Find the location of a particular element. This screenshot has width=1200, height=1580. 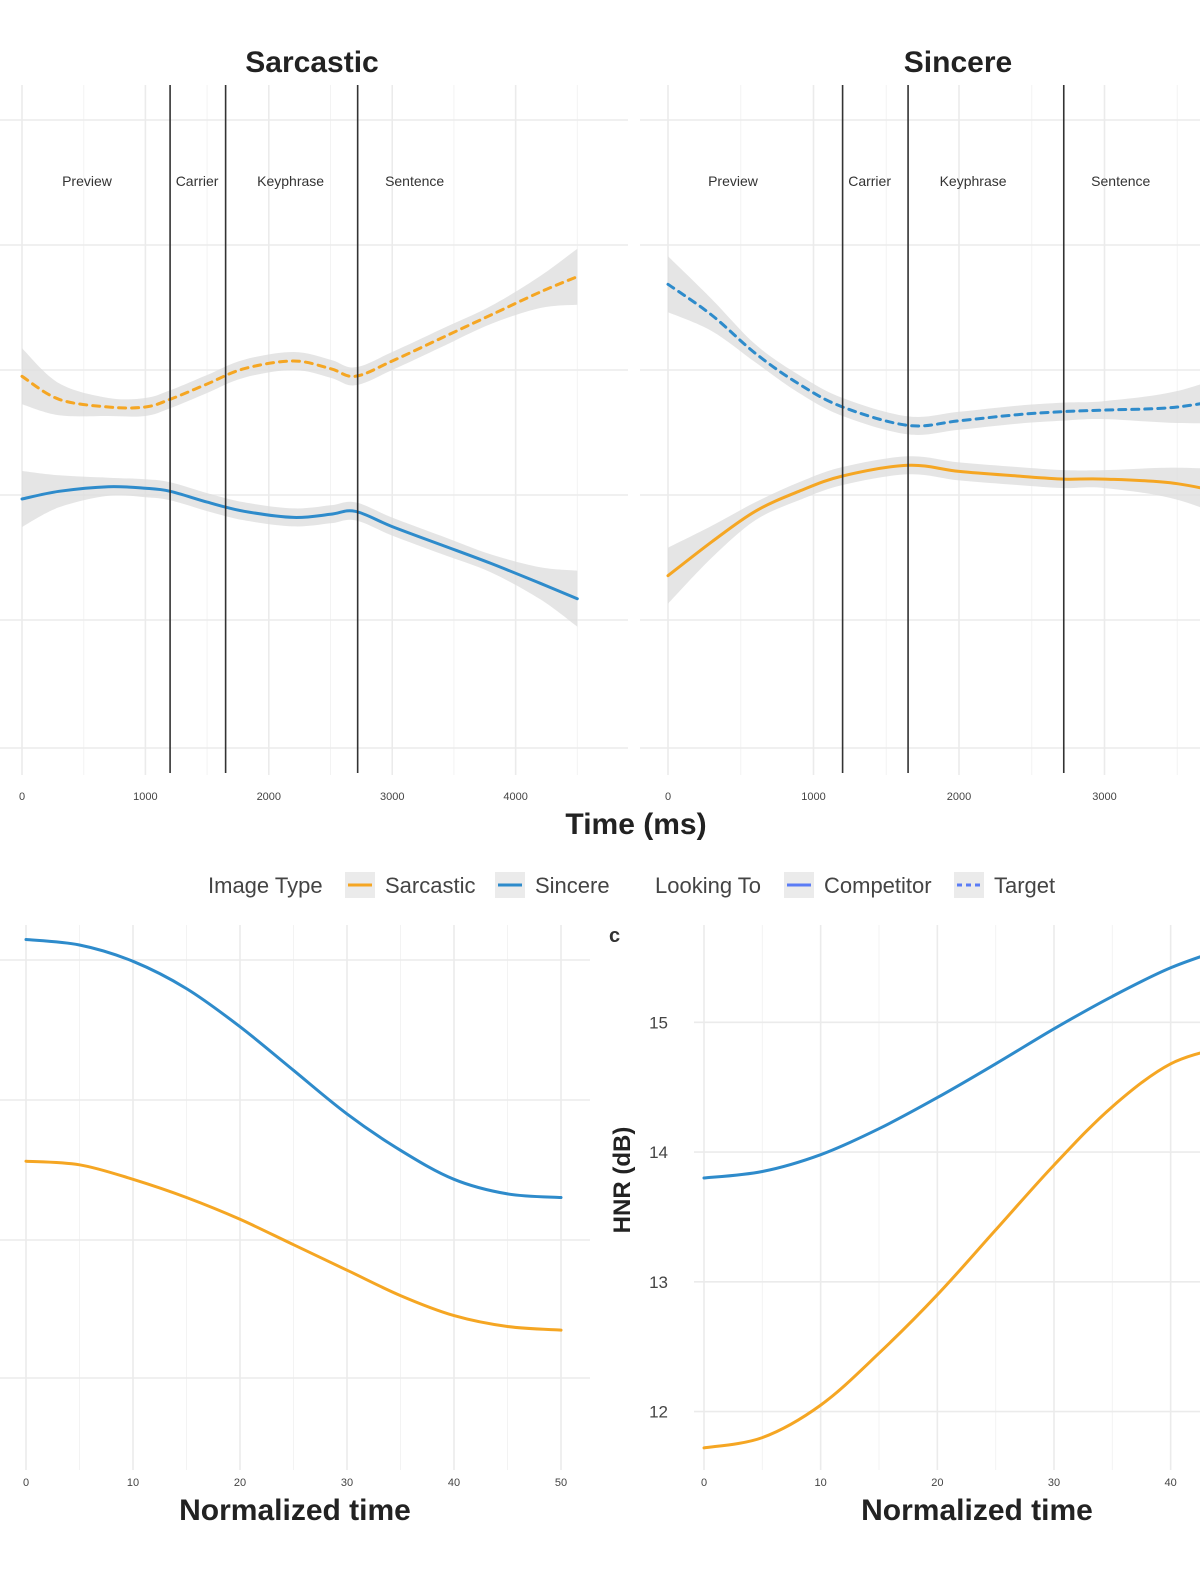

panel-title-sarcastic: Sarcastic is located at coordinates (311, 62).